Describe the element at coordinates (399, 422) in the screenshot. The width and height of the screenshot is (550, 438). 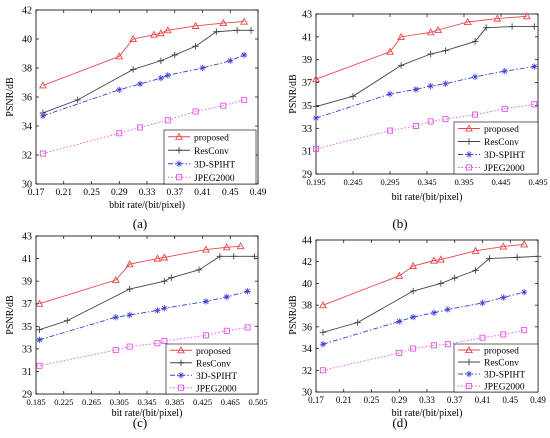
I see `panel-label: (d)` at that location.